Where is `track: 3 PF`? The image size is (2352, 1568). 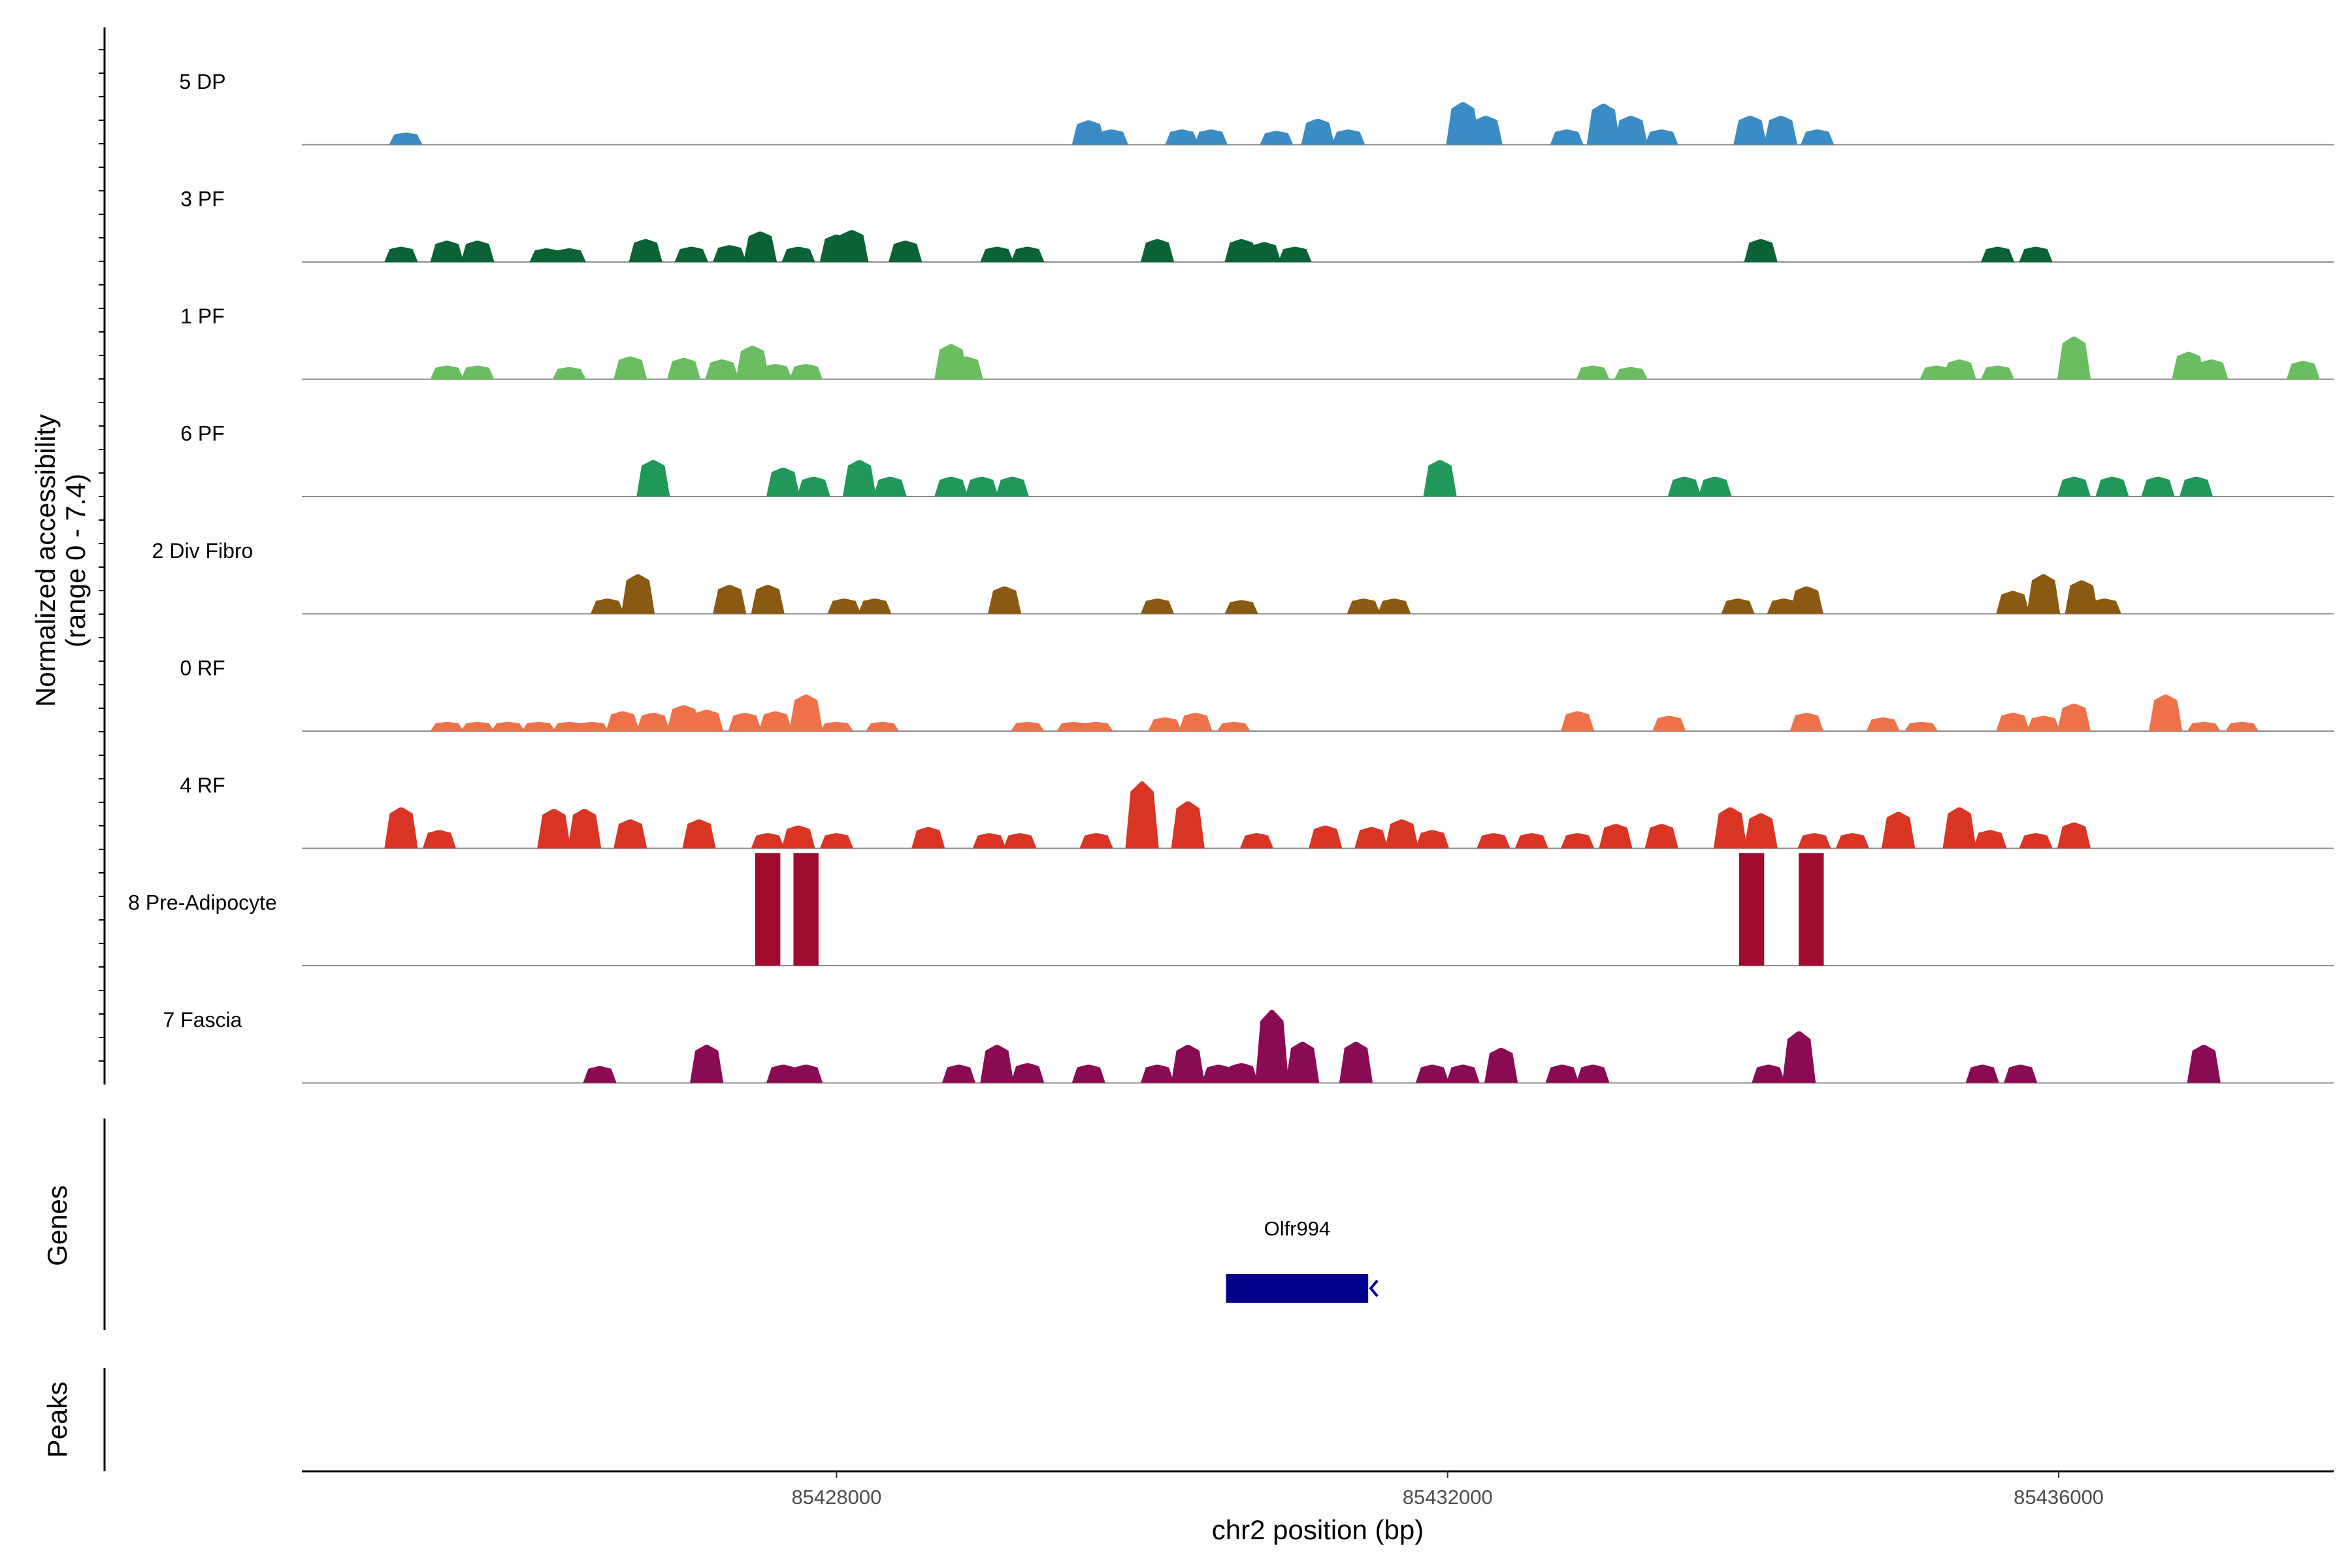 track: 3 PF is located at coordinates (1257, 225).